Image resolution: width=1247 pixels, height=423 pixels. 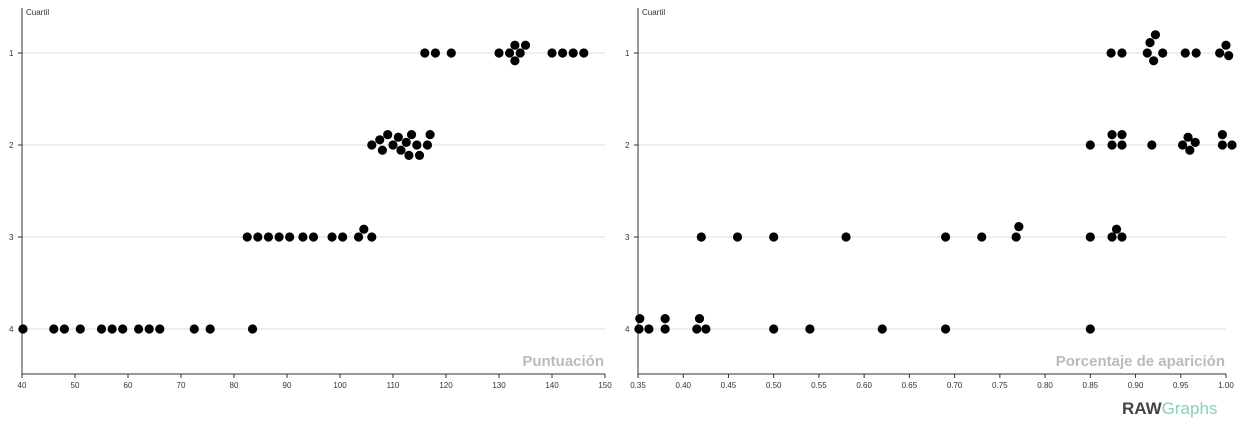 I want to click on x-tick-label: 140, so click(x=552, y=385).